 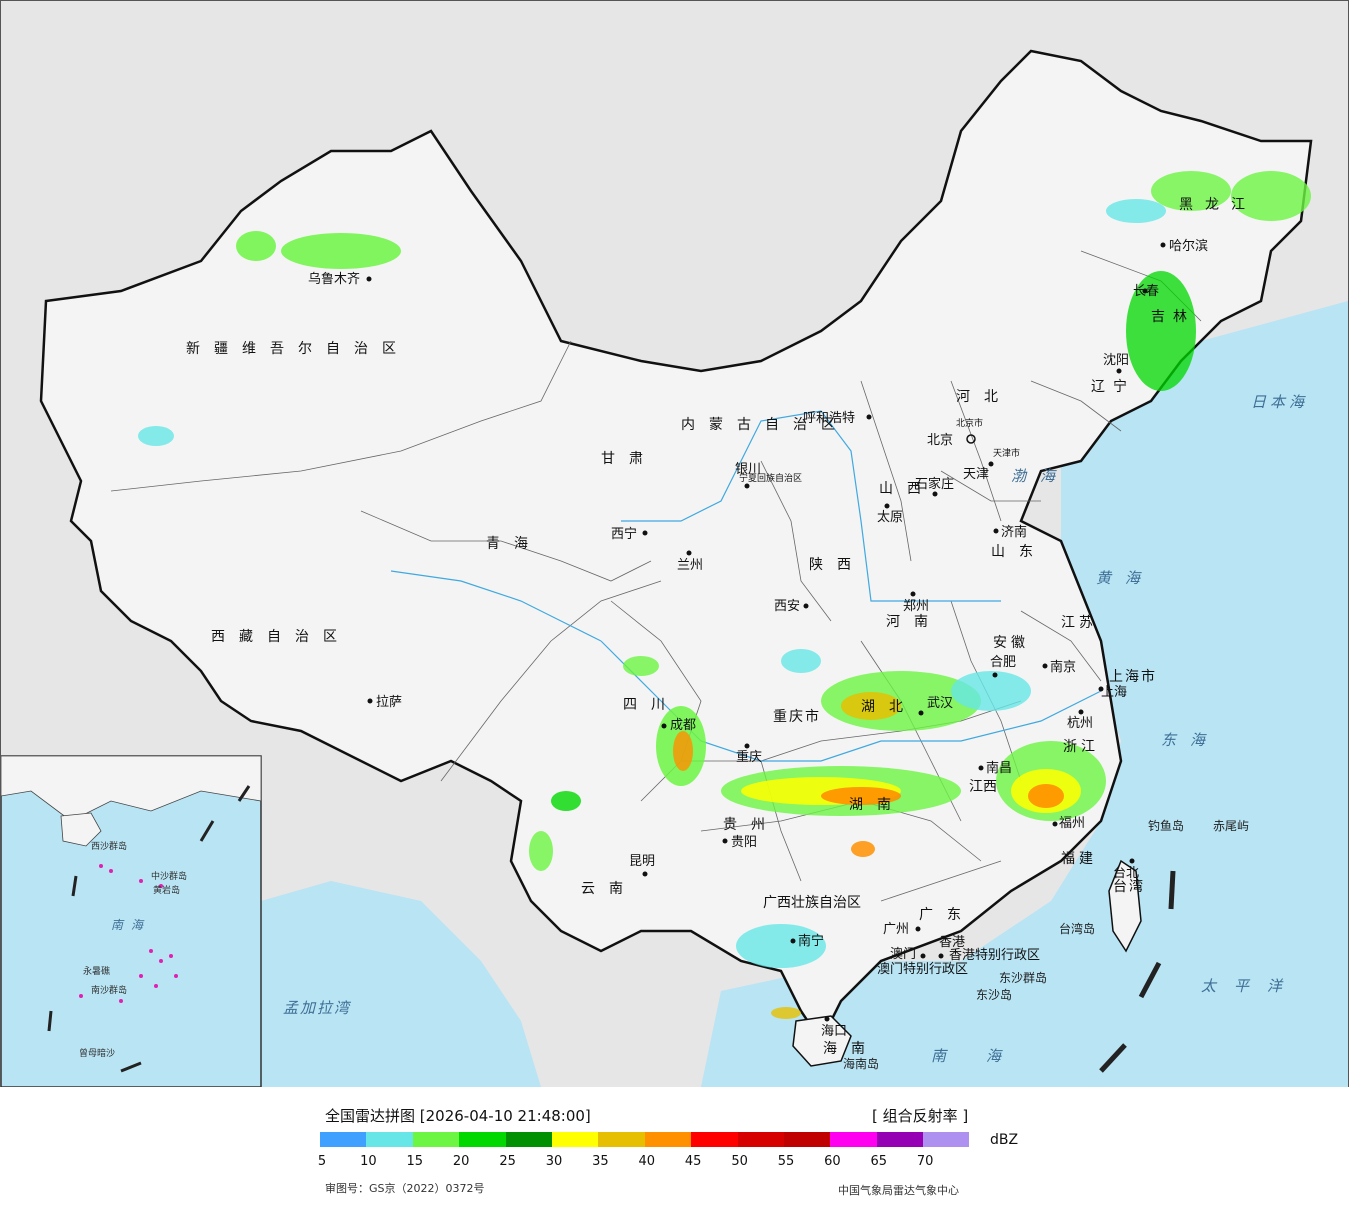 I want to click on city-label: 昆明, so click(x=642, y=861).